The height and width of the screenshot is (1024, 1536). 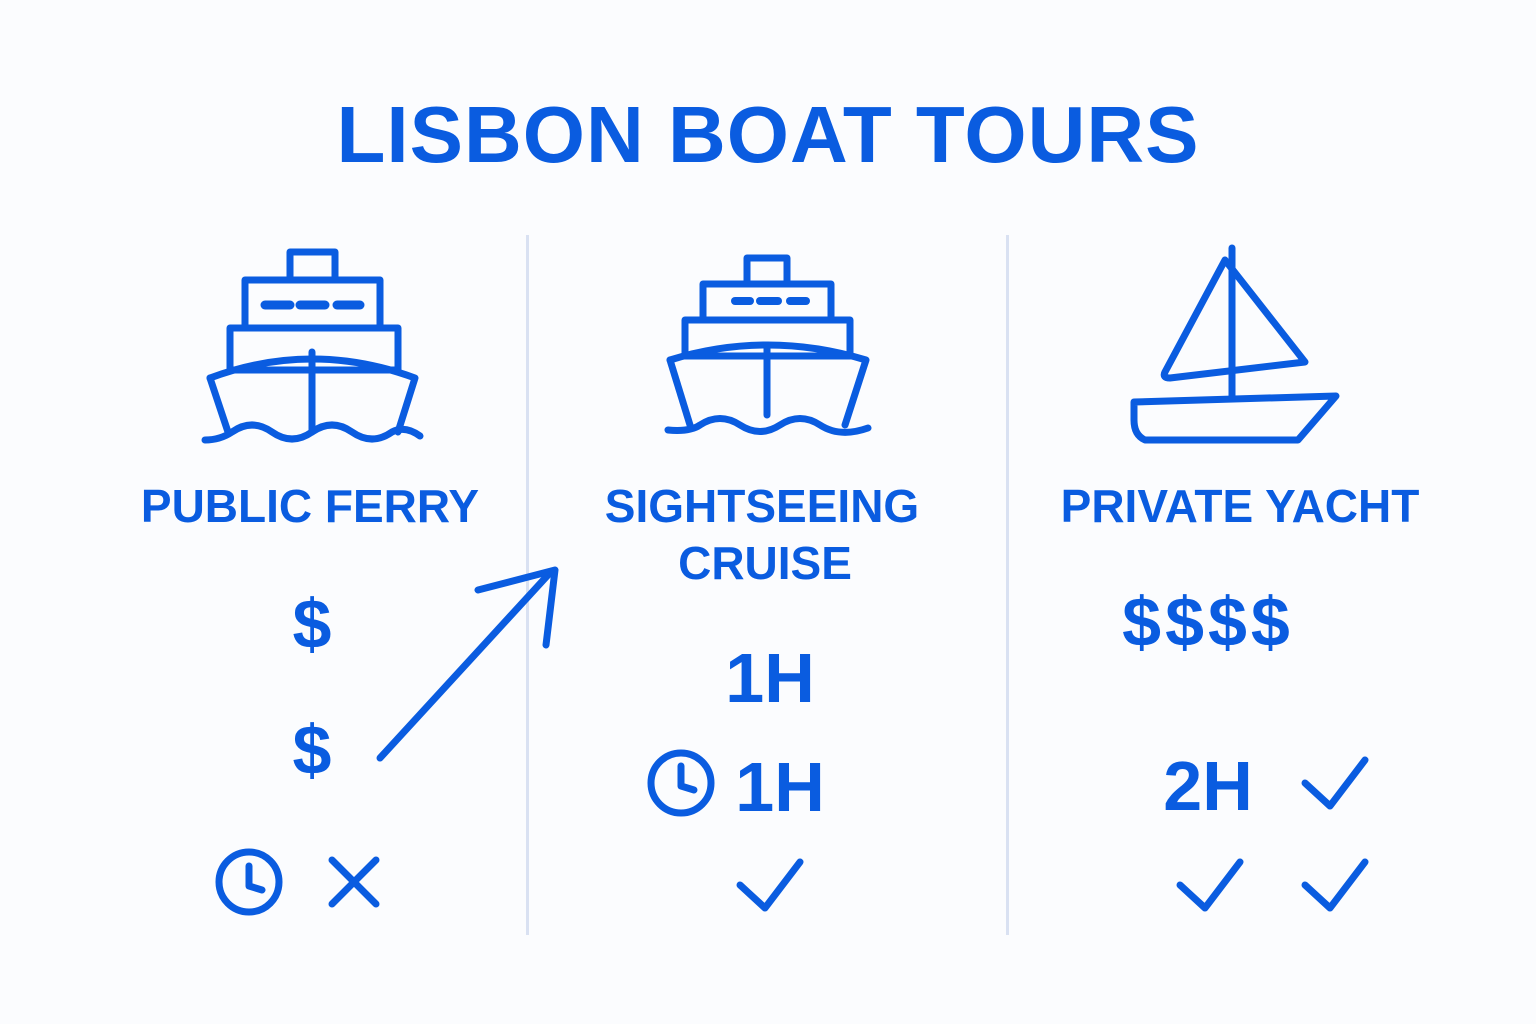 What do you see at coordinates (765, 563) in the screenshot?
I see `tour-label-cruise: CRUISE` at bounding box center [765, 563].